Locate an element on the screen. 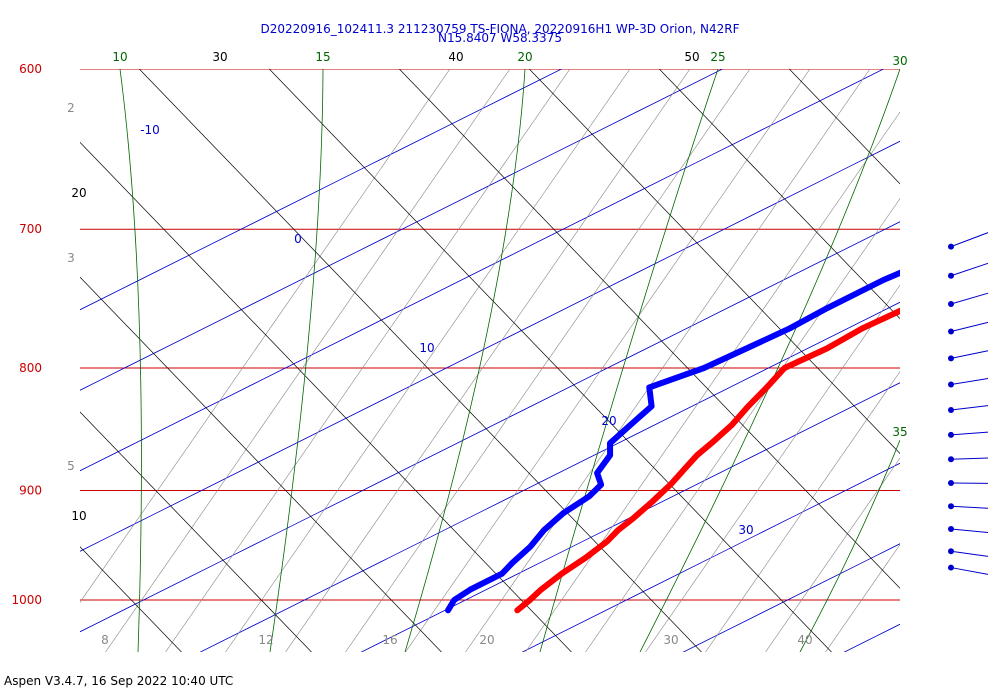  moist-adiabat-label-35: 35 is located at coordinates (899, 432).